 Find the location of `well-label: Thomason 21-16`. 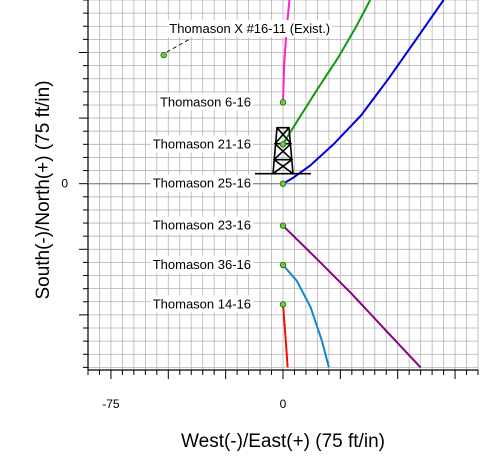

well-label: Thomason 21-16 is located at coordinates (202, 143).